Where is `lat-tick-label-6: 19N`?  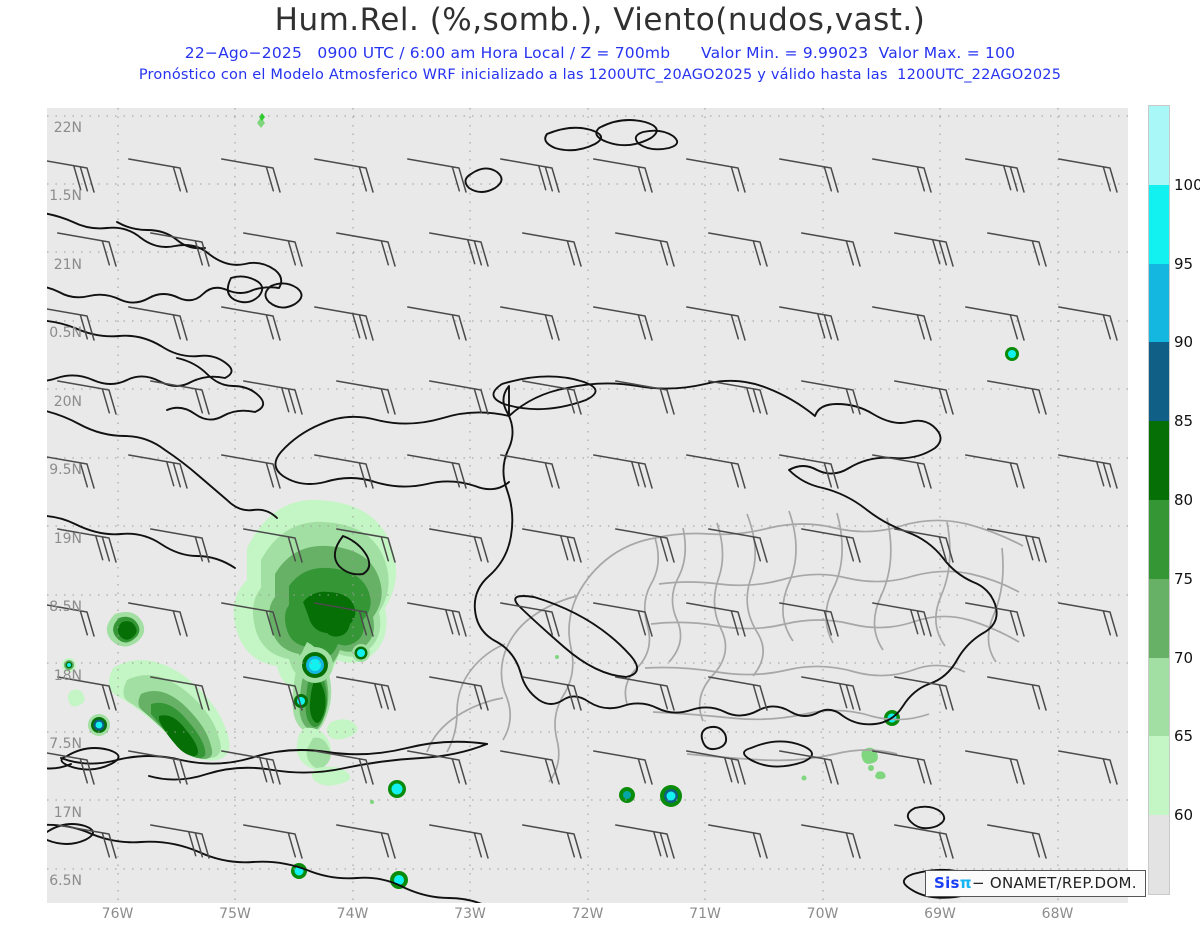
lat-tick-label-6: 19N is located at coordinates (67, 538).